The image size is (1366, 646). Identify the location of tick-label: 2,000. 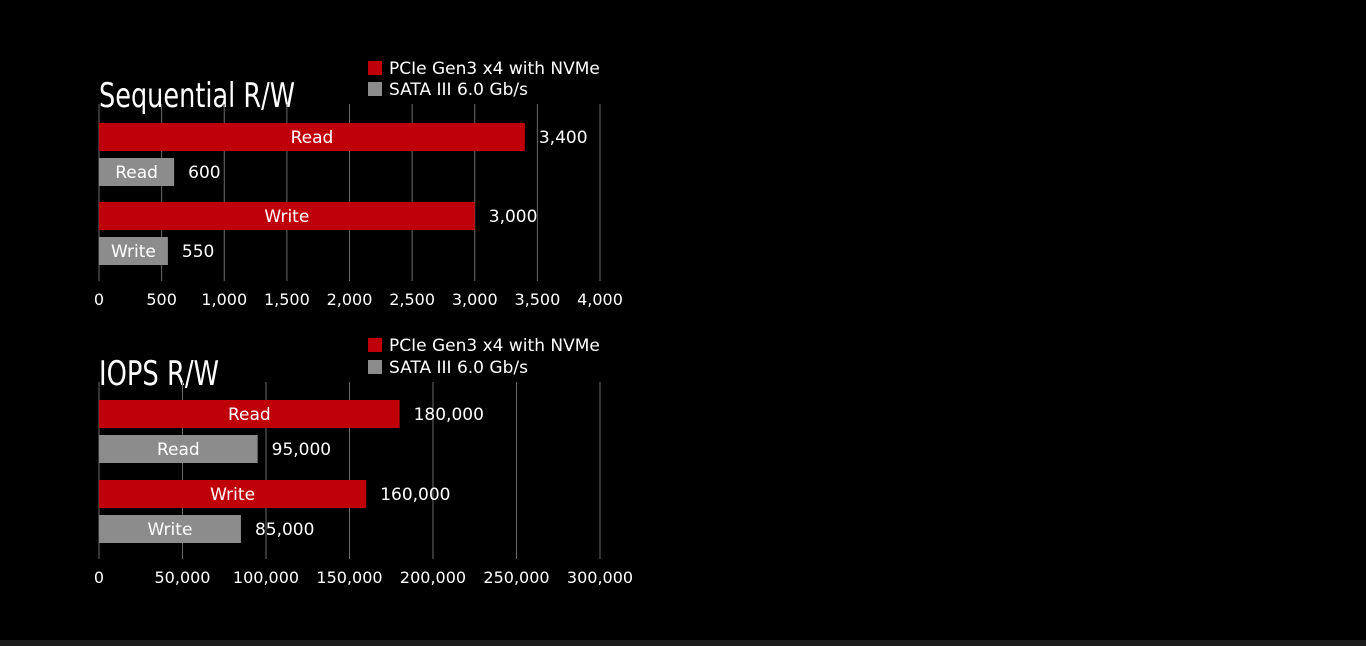
(350, 299).